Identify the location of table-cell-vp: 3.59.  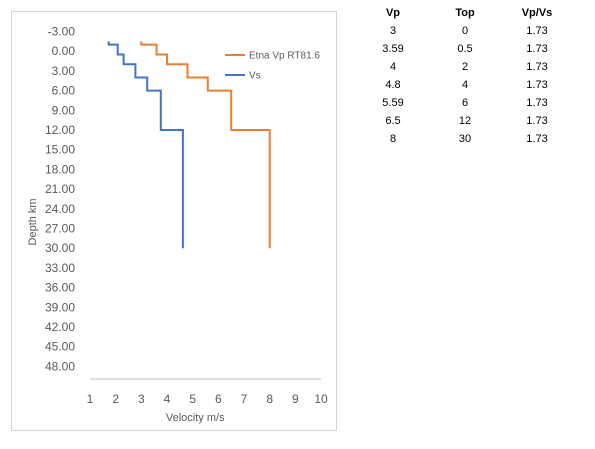
(393, 49).